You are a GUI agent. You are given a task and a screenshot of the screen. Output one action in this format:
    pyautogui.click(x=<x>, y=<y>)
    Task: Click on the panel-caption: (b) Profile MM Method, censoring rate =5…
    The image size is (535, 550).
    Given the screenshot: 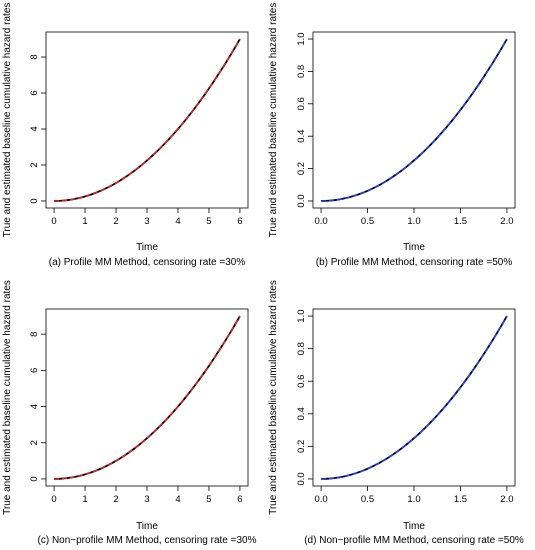 What is the action you would take?
    pyautogui.click(x=414, y=262)
    